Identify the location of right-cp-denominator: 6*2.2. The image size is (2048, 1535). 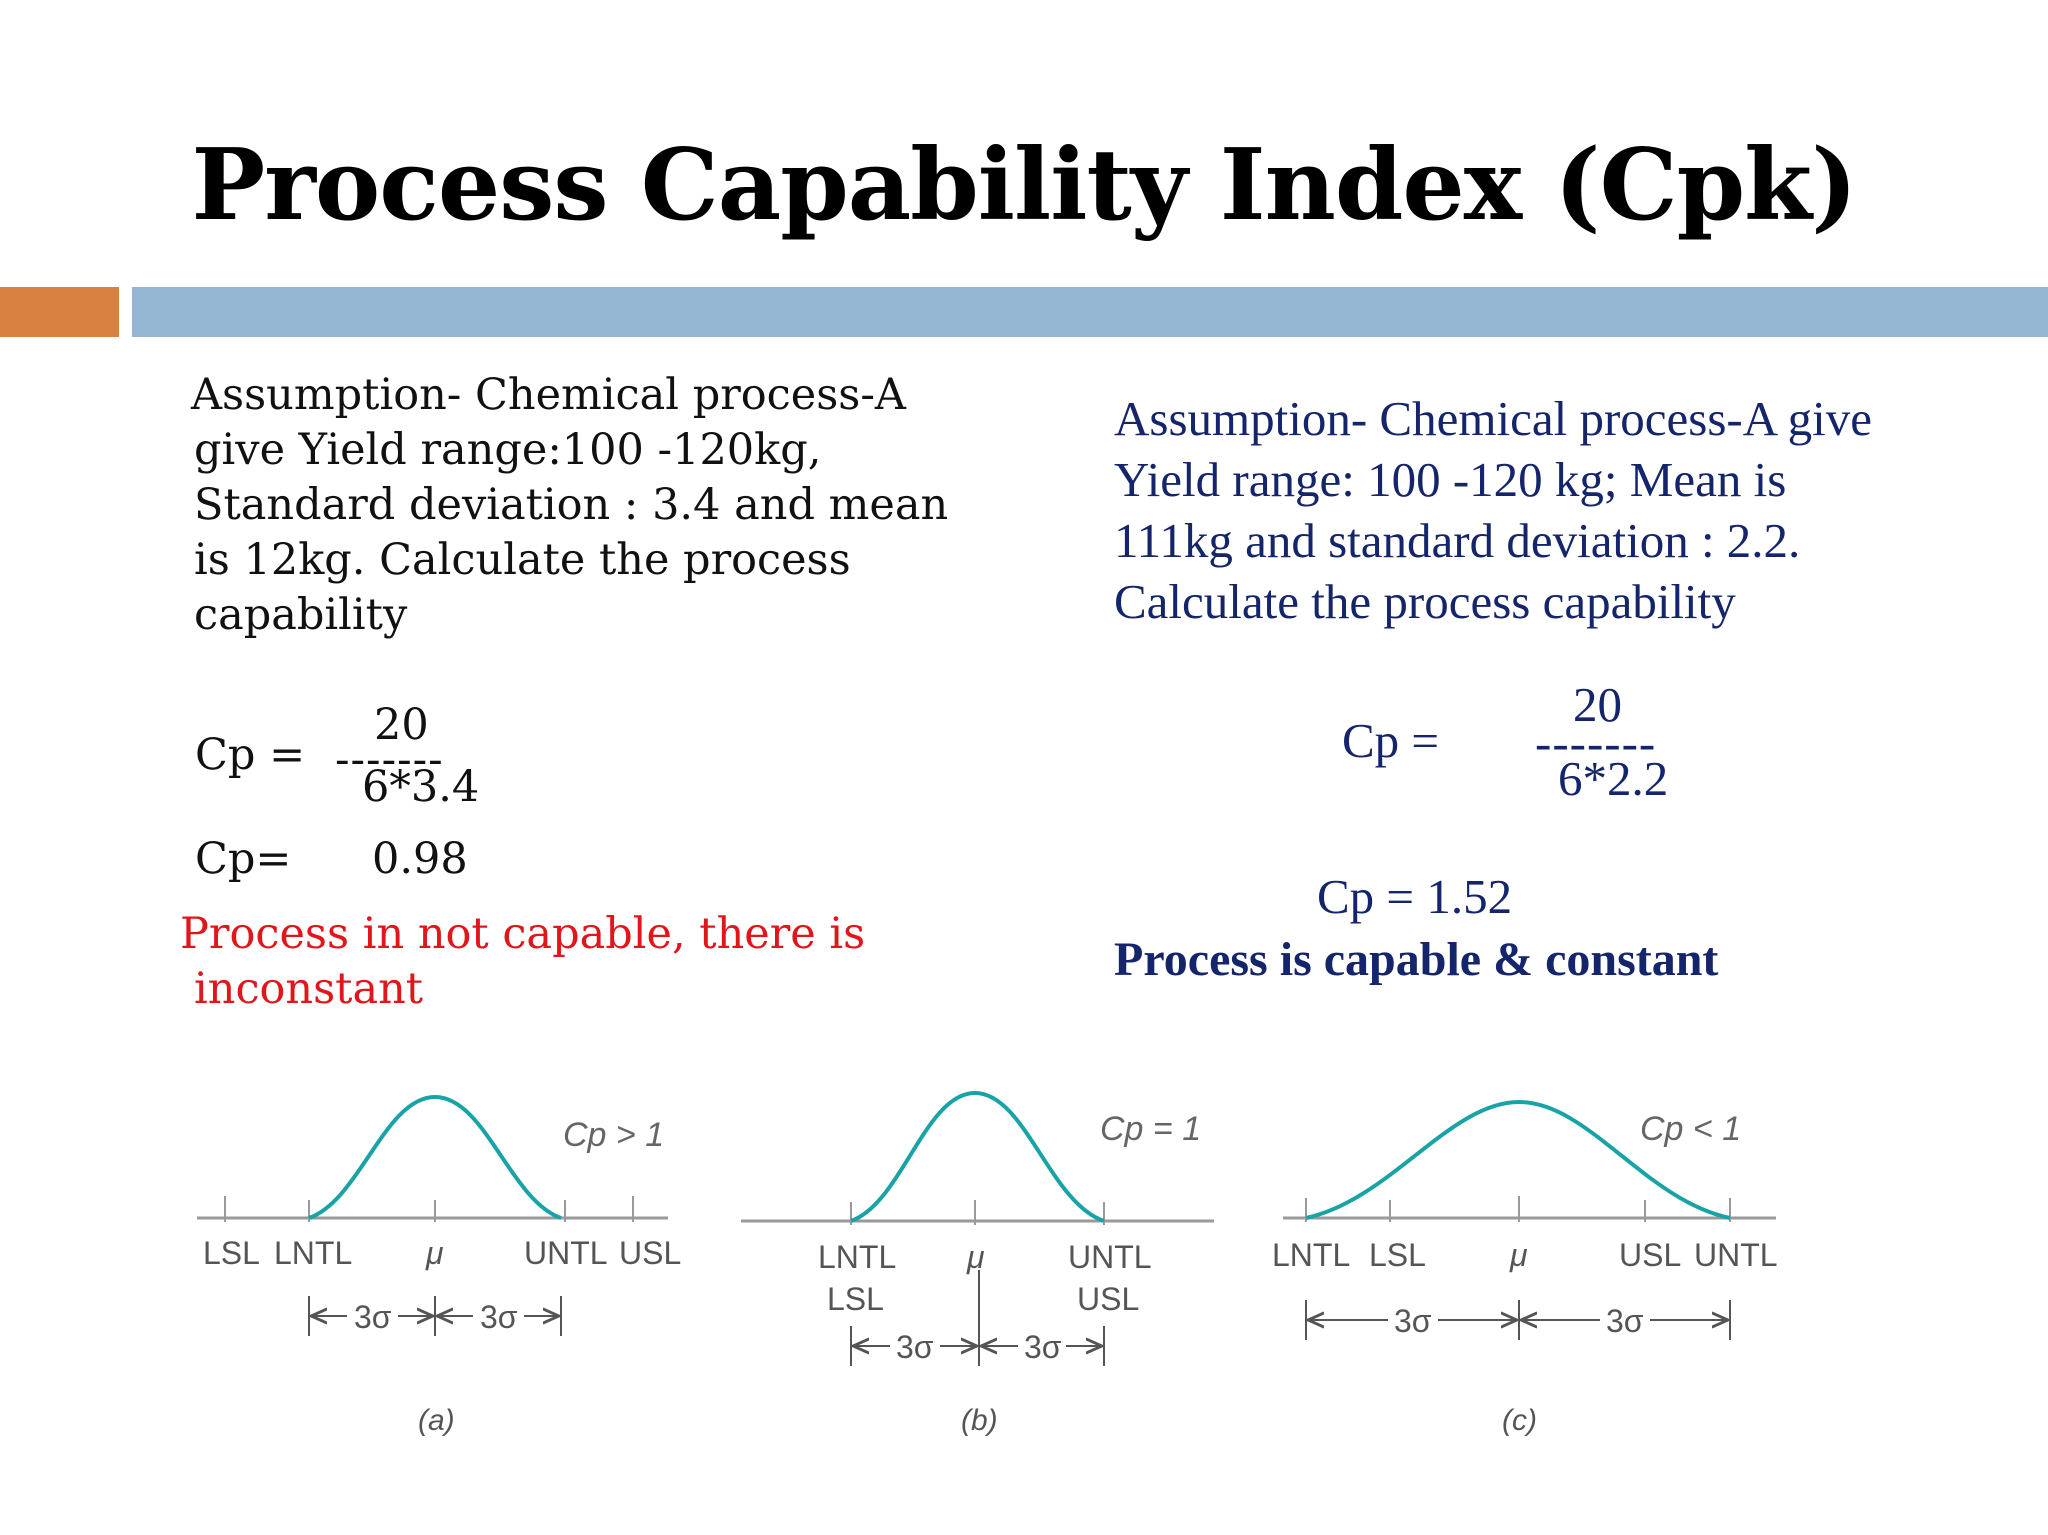
(1613, 778).